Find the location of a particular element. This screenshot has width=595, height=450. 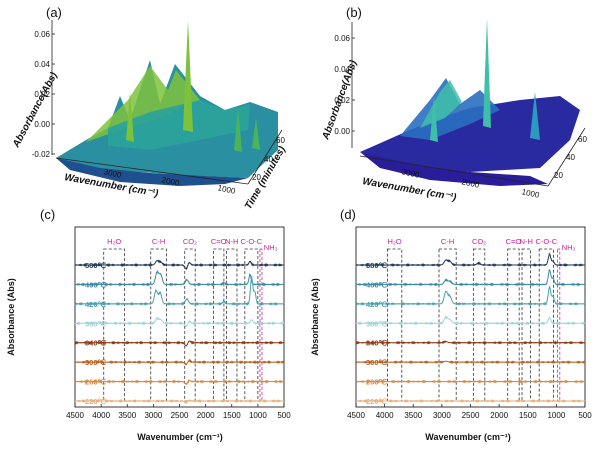

x-tick-label: 4500 is located at coordinates (356, 415).